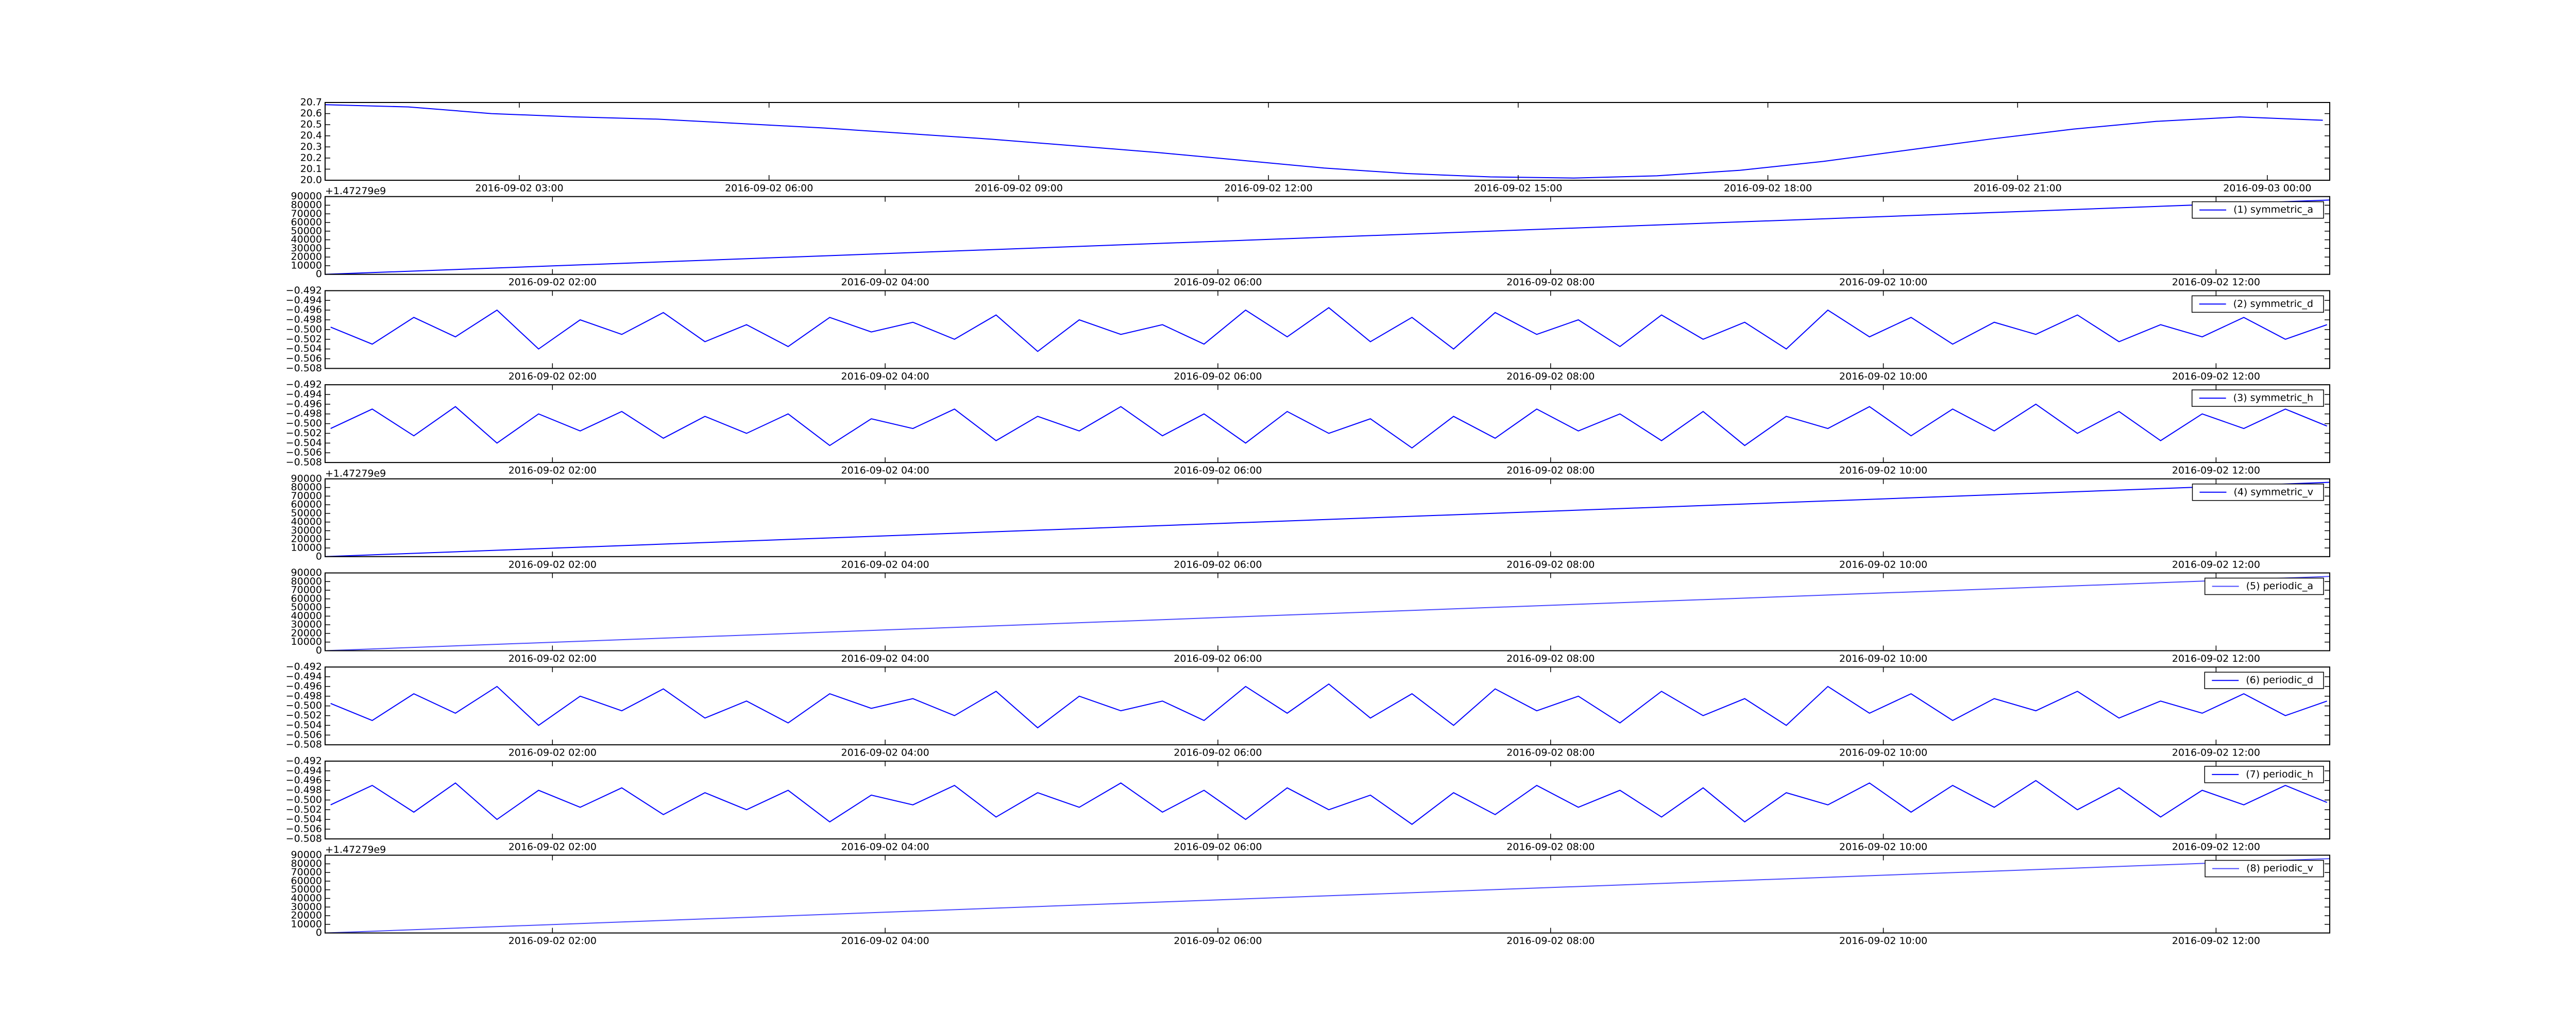  Describe the element at coordinates (2258, 210) in the screenshot. I see `legend: (1) symmetric_a` at that location.